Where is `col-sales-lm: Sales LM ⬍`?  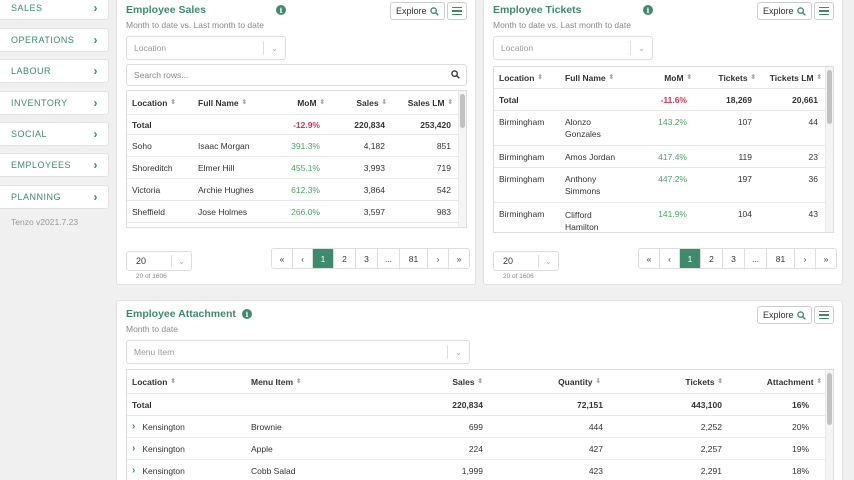 col-sales-lm: Sales LM ⬍ is located at coordinates (430, 102).